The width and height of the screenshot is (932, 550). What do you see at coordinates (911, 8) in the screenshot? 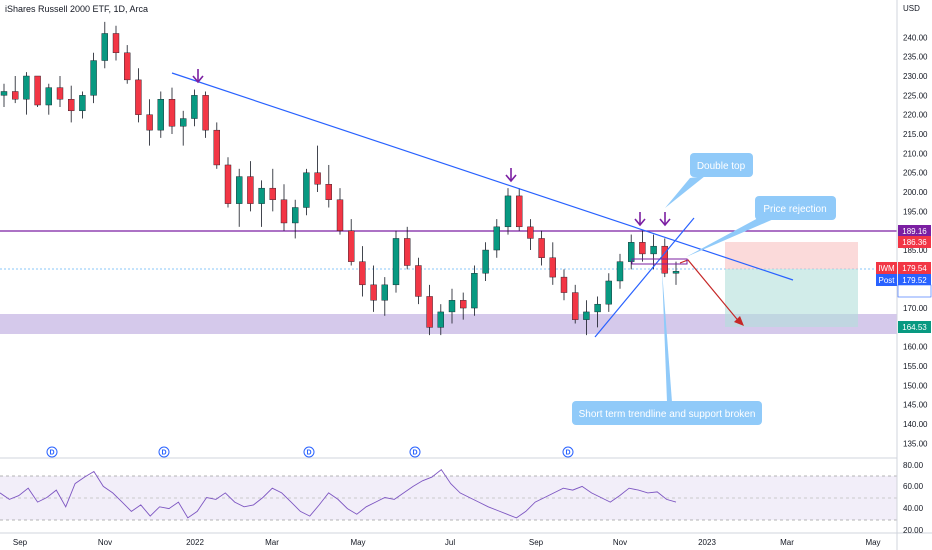
I see `currency-label: USD` at bounding box center [911, 8].